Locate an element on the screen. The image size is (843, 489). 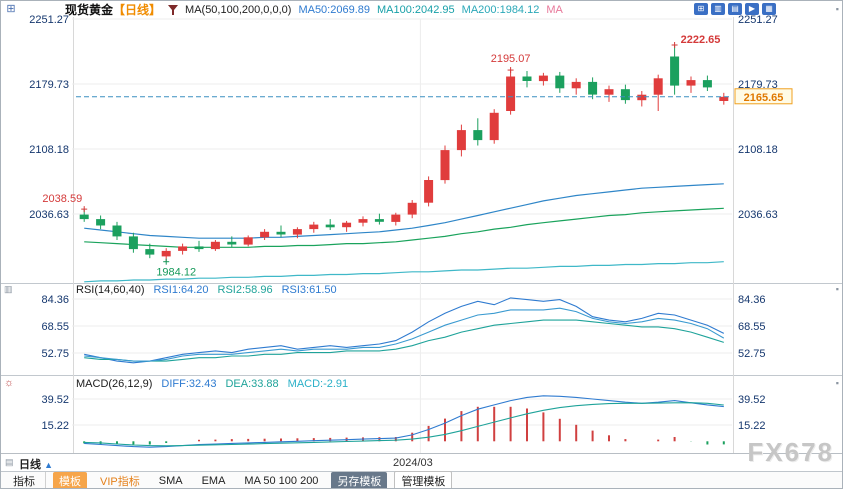
rsi-params-label: RSI(14,60,40) is located at coordinates (110, 290).